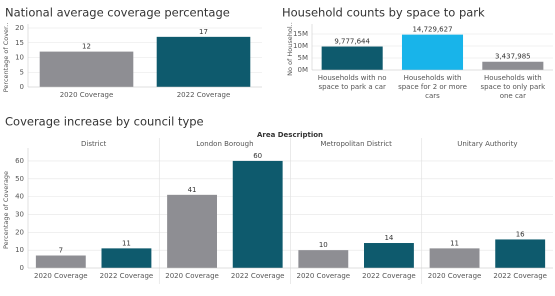 Image resolution: width=555 pixels, height=296 pixels. I want to click on y-axis-label: No of Househol.., so click(290, 49).